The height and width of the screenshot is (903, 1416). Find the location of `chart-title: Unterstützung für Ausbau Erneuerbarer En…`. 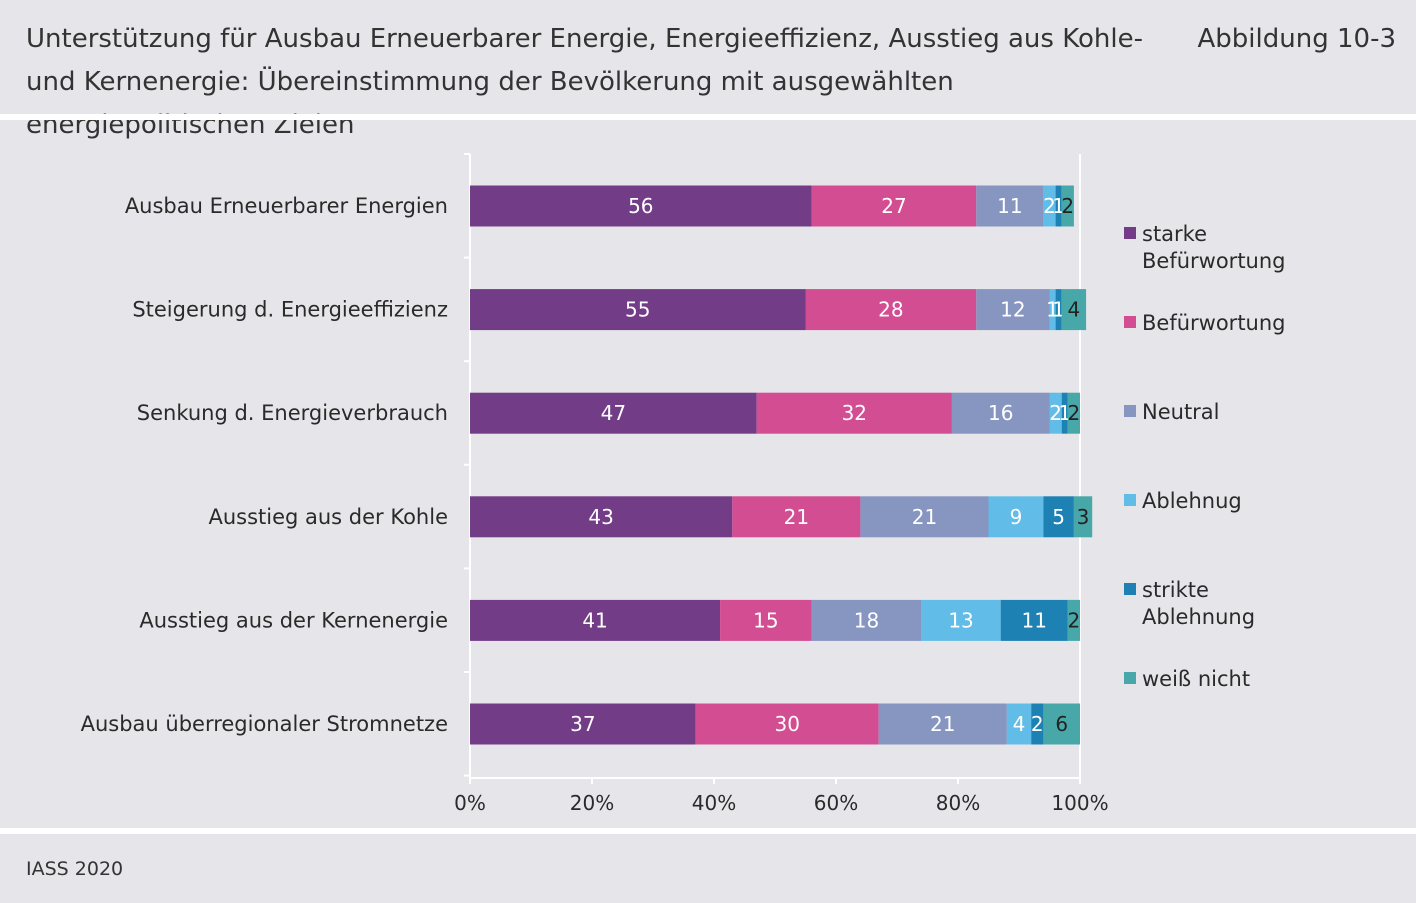

chart-title: Unterstützung für Ausbau Erneuerbarer En… is located at coordinates (584, 82).